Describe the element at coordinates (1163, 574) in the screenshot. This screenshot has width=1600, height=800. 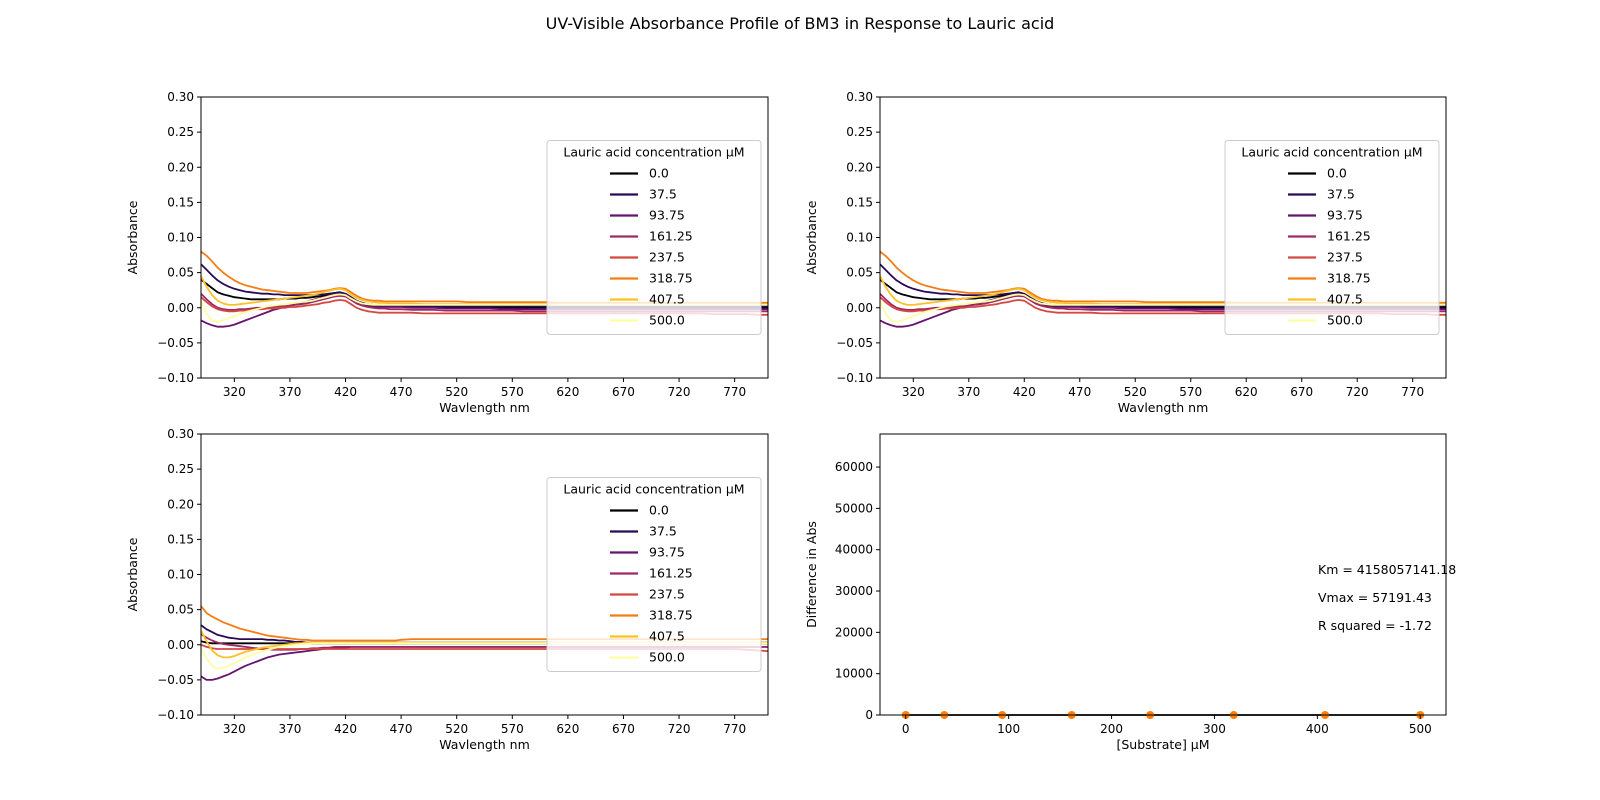
I see `axes-frame` at that location.